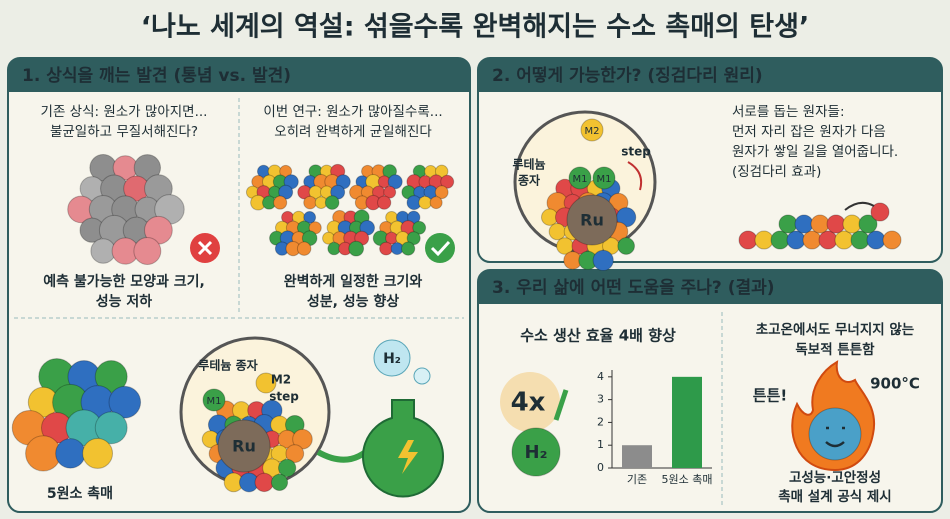 The image size is (950, 519). What do you see at coordinates (687, 479) in the screenshot?
I see `x-tick-label: 5원소 촉매` at bounding box center [687, 479].